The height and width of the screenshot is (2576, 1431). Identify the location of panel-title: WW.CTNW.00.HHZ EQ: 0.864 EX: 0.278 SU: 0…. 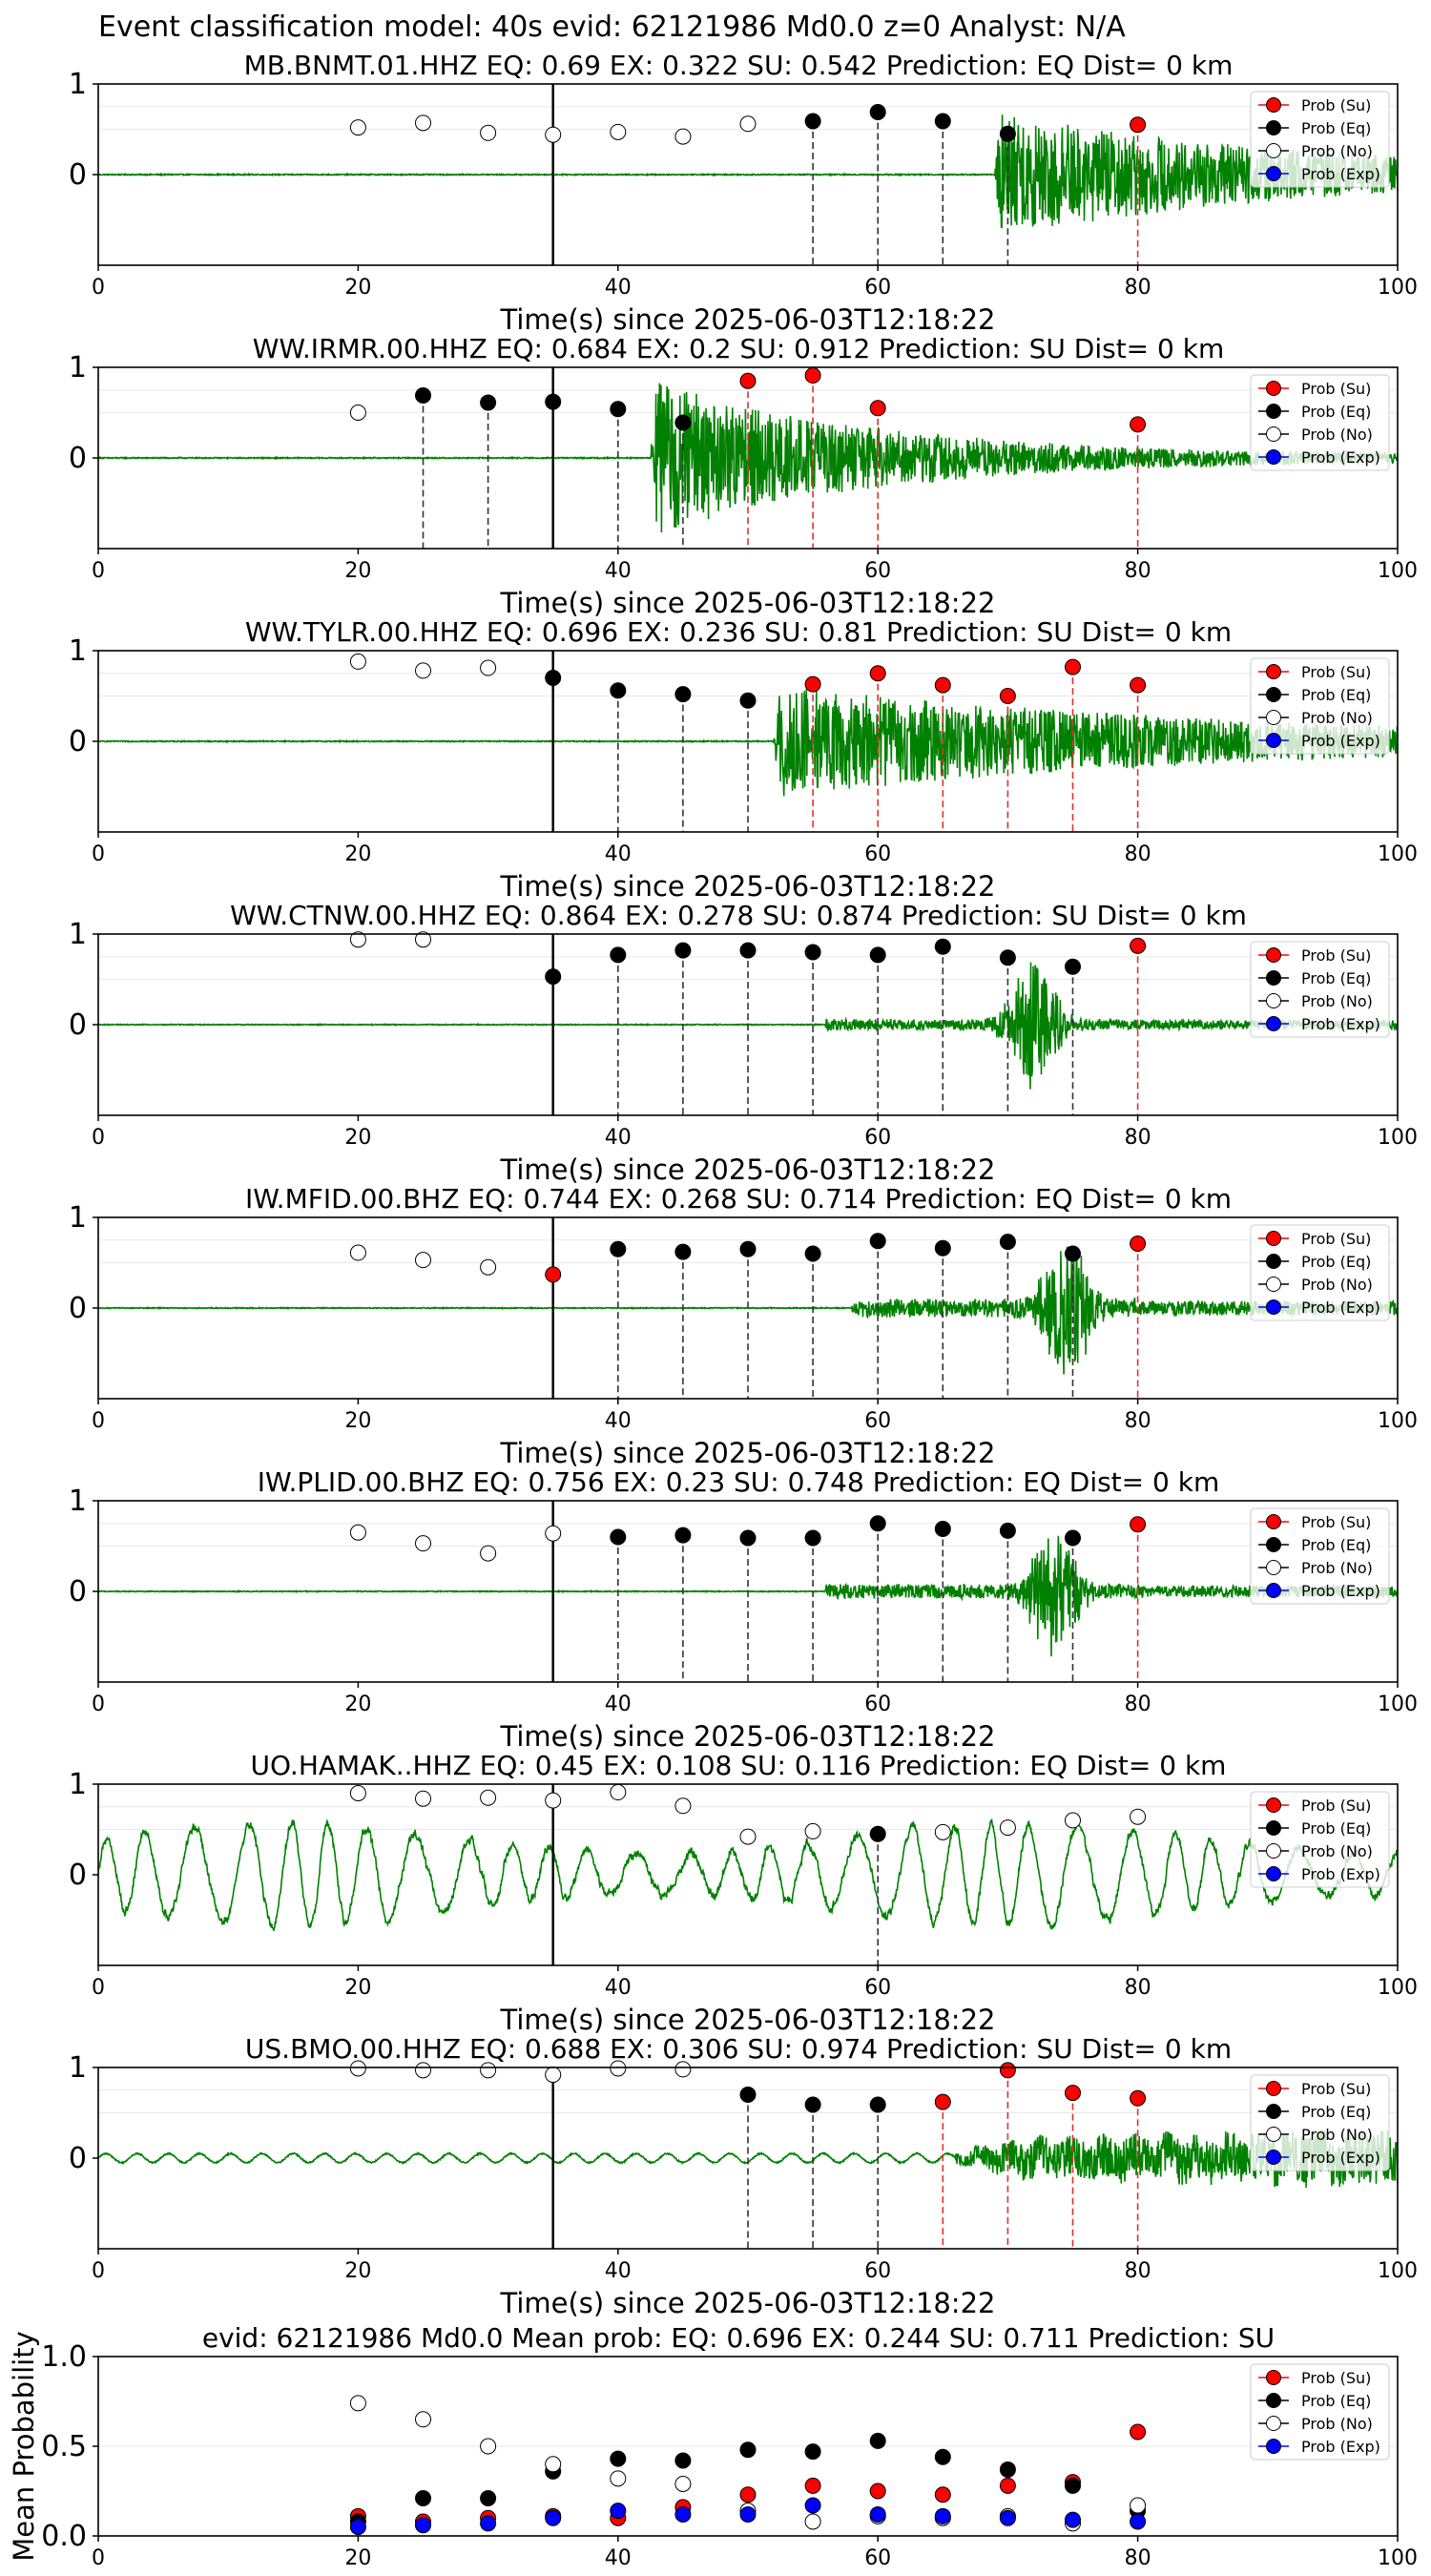
(738, 915).